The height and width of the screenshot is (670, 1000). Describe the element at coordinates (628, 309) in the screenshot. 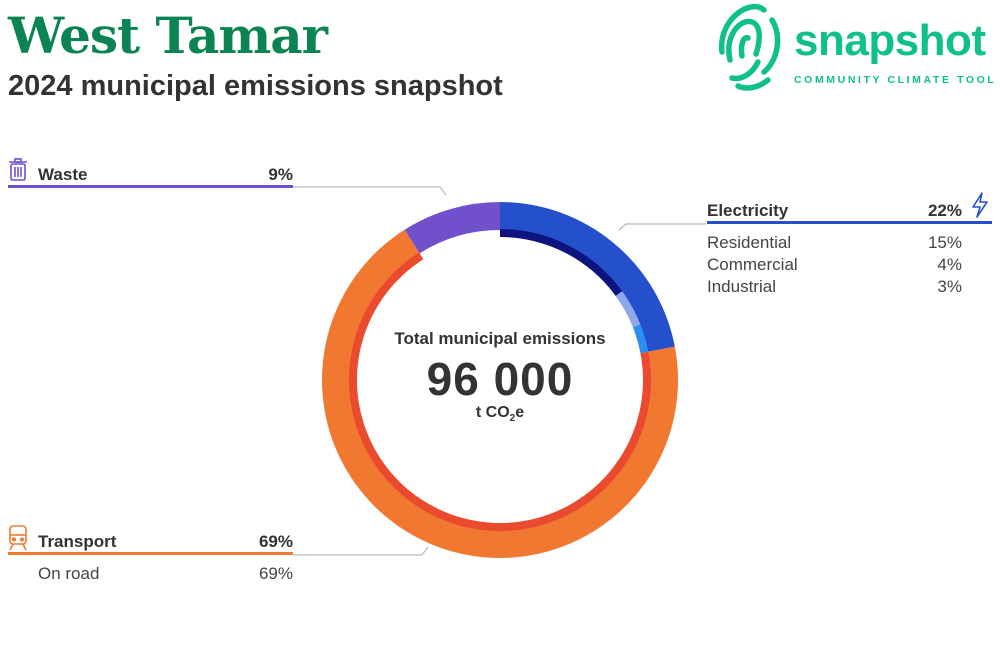

I see `donut-subsegment-commercial` at that location.